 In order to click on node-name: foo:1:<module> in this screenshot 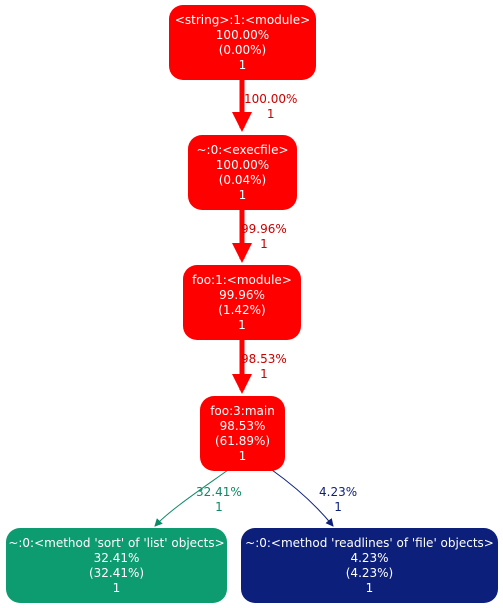, I will do `click(242, 279)`.